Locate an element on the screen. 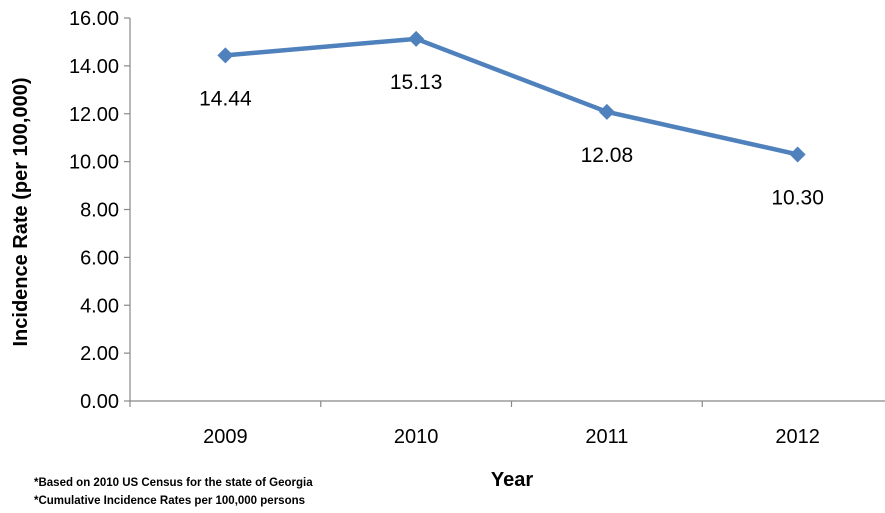  data-label: 12.08 is located at coordinates (607, 155).